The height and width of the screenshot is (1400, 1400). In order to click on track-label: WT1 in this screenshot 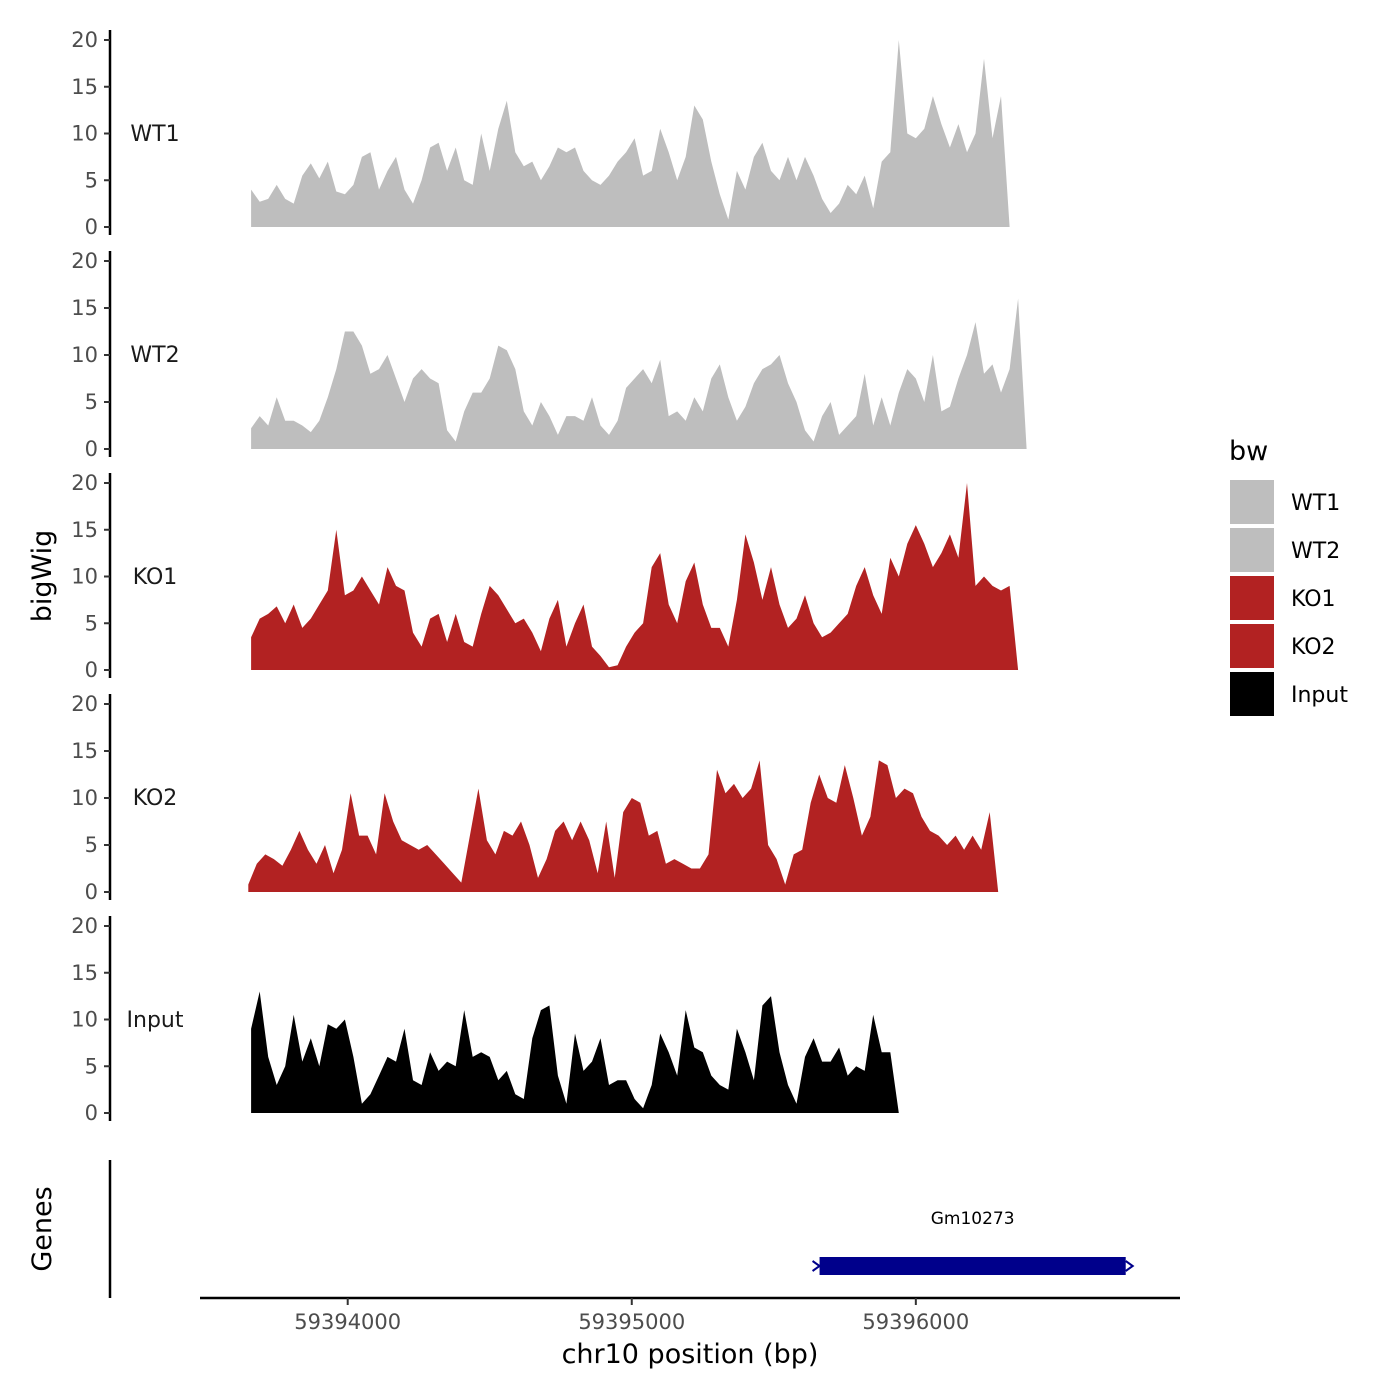, I will do `click(154, 134)`.